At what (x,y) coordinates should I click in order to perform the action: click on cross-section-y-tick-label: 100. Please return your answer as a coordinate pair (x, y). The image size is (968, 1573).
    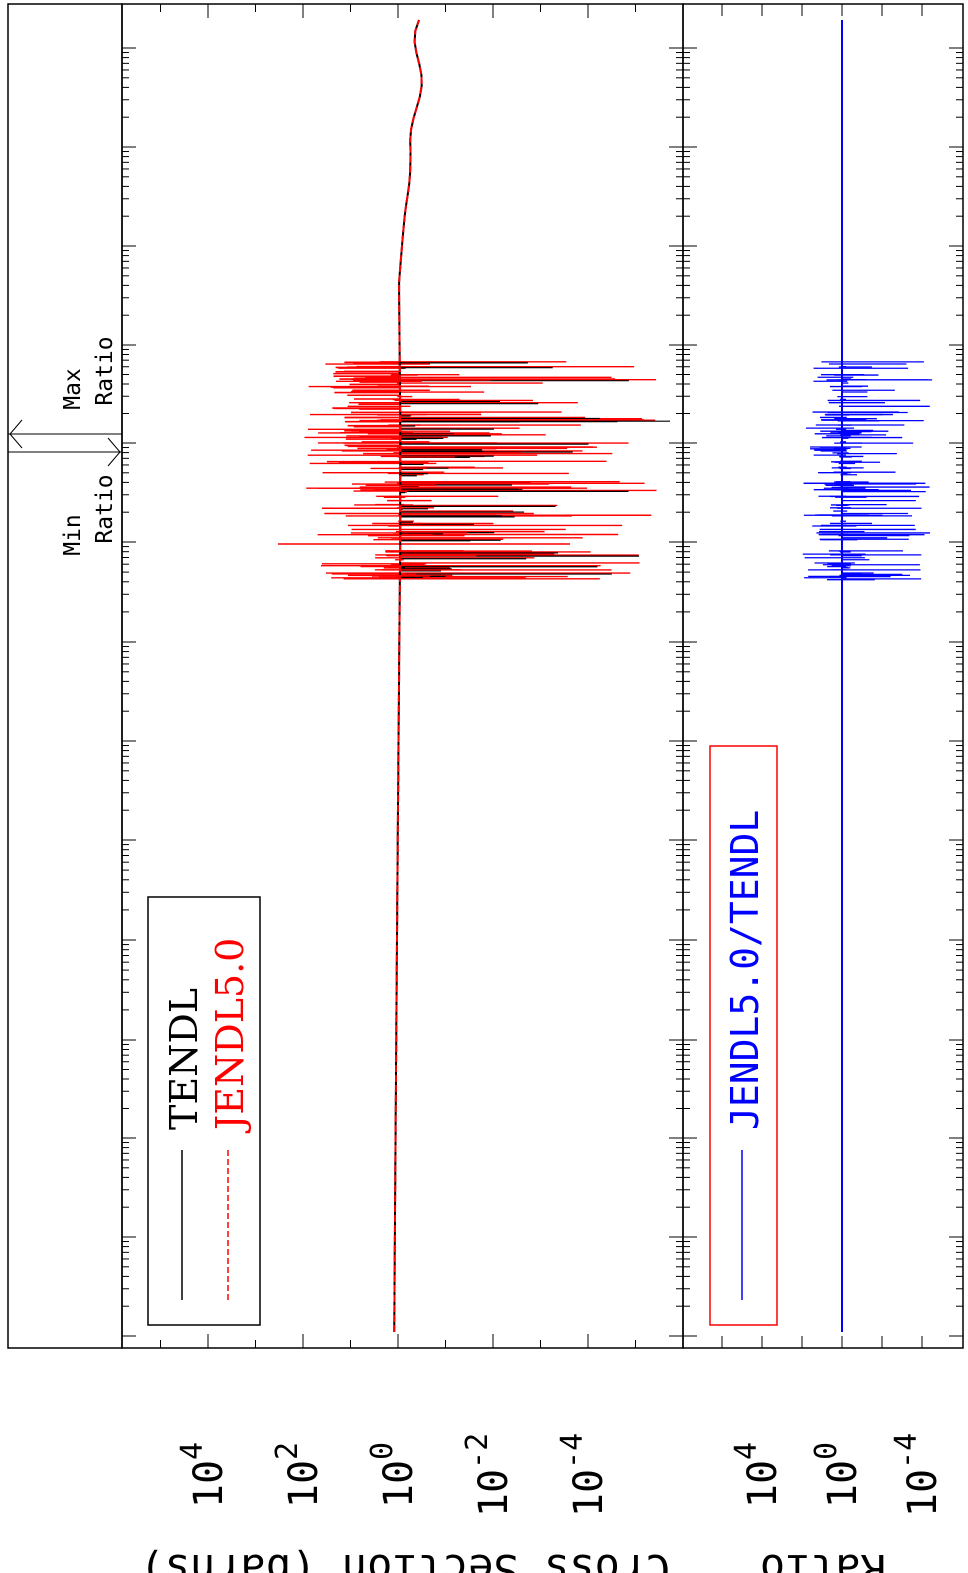
    Looking at the image, I should click on (393, 1475).